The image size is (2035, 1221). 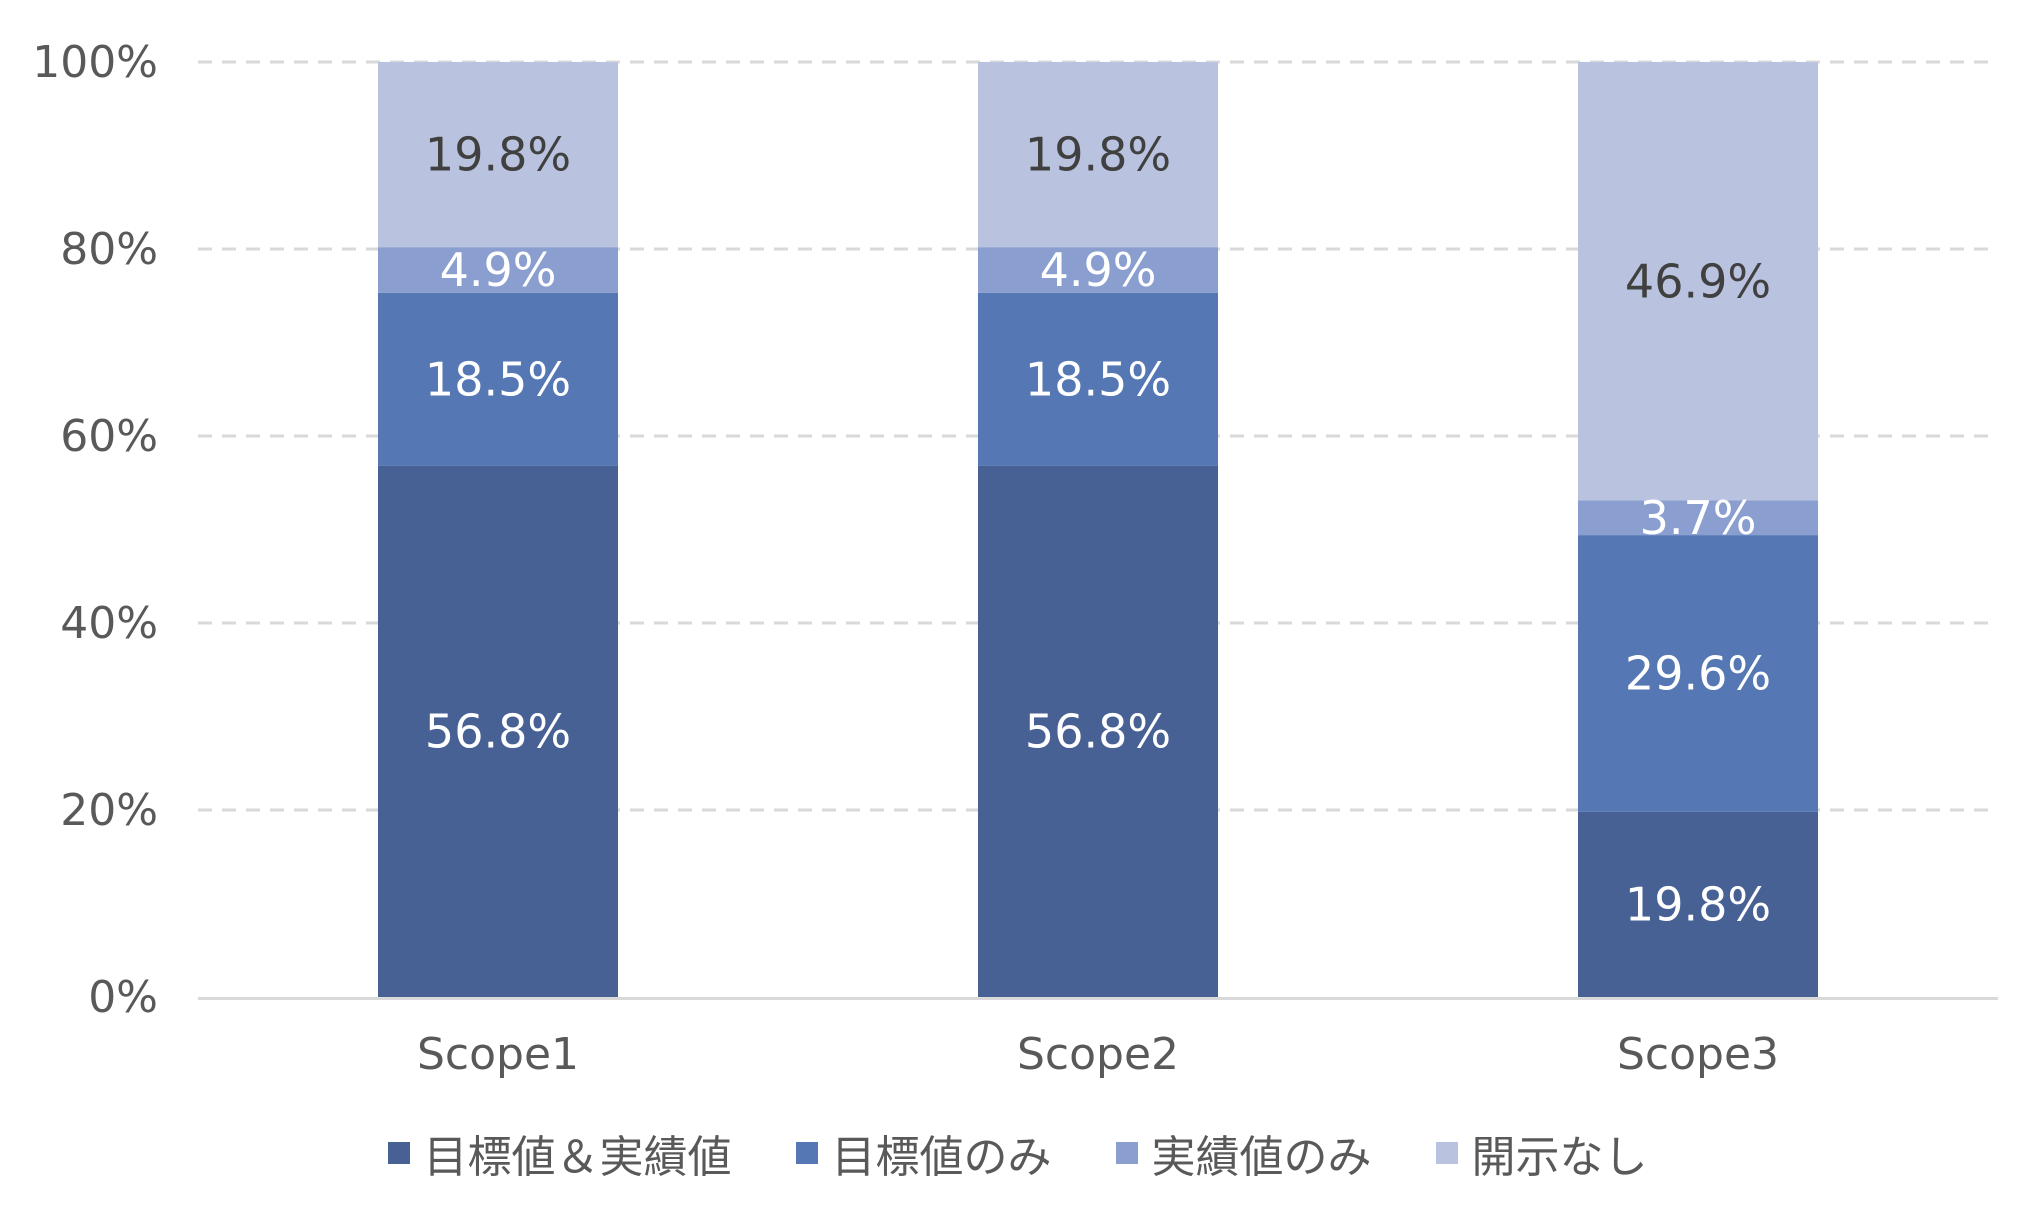 I want to click on x-category-label: Scope1, so click(x=498, y=1054).